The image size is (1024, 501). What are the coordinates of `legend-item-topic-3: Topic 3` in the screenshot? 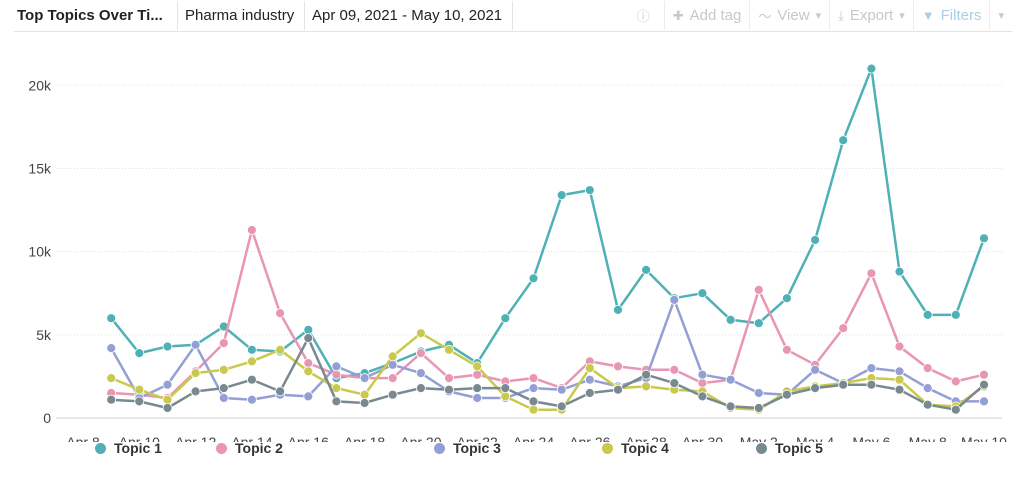 It's located at (467, 448).